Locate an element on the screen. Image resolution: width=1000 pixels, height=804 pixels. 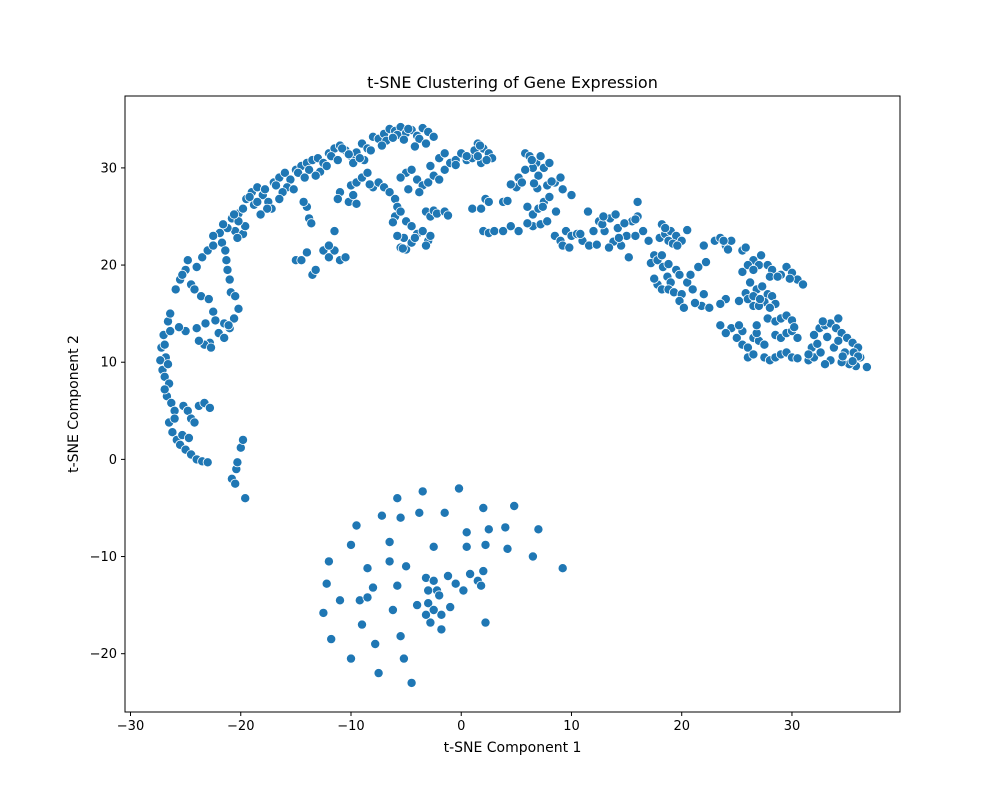
y-tick-label: 30 is located at coordinates (108, 168).